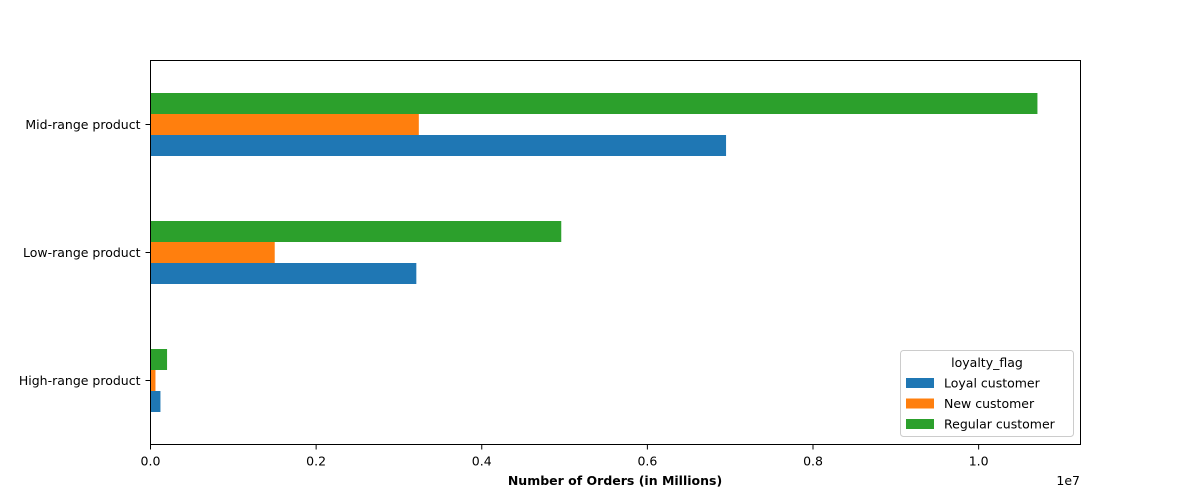 This screenshot has height=504, width=1200. I want to click on legend-label-loyal-customer: Loyal customer, so click(992, 383).